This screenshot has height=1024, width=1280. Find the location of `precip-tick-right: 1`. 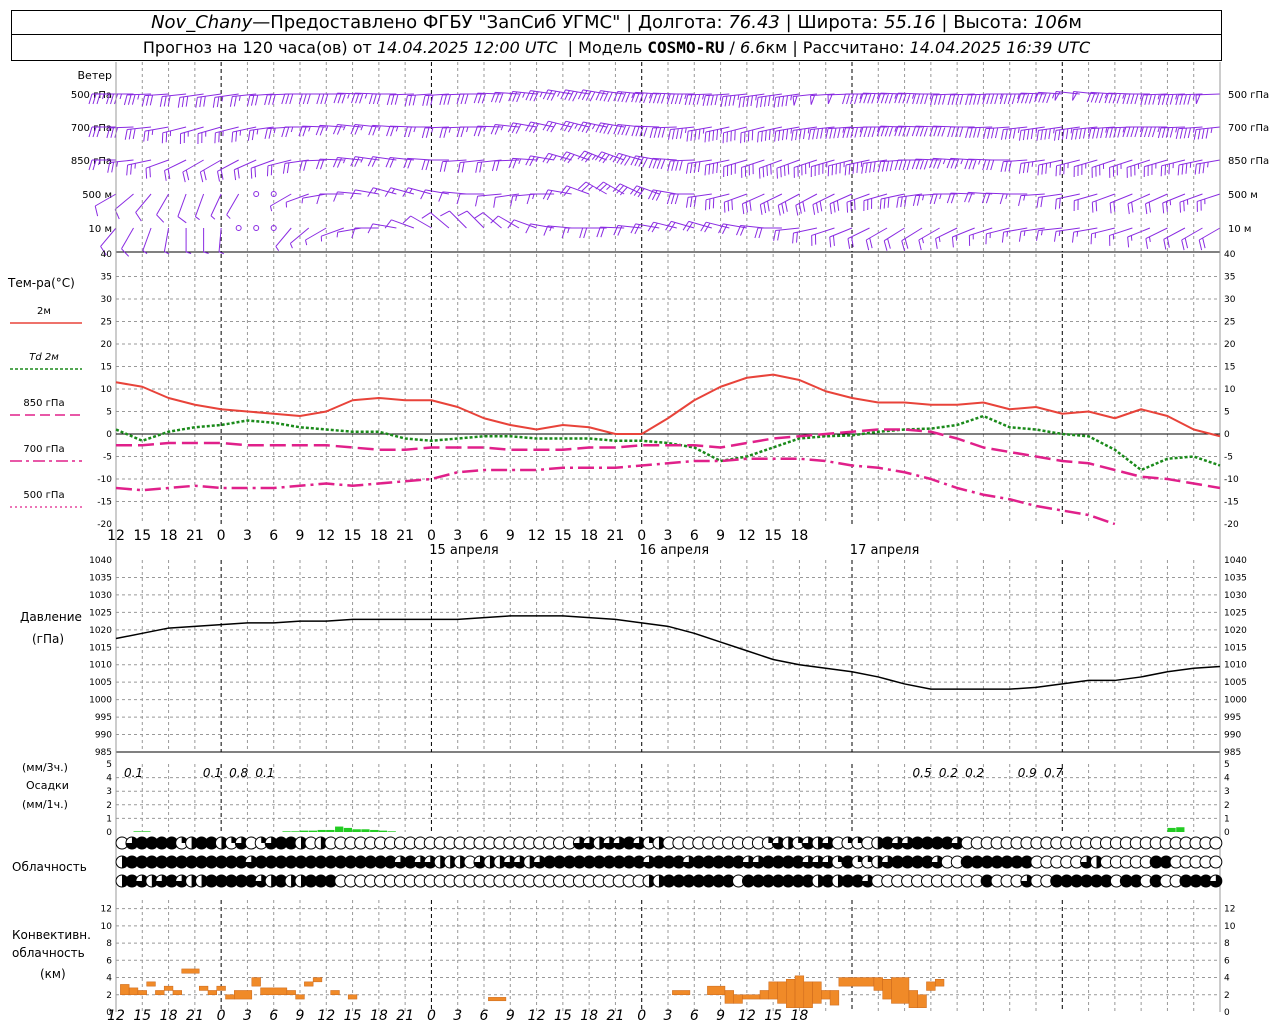

precip-tick-right: 1 is located at coordinates (1227, 819).